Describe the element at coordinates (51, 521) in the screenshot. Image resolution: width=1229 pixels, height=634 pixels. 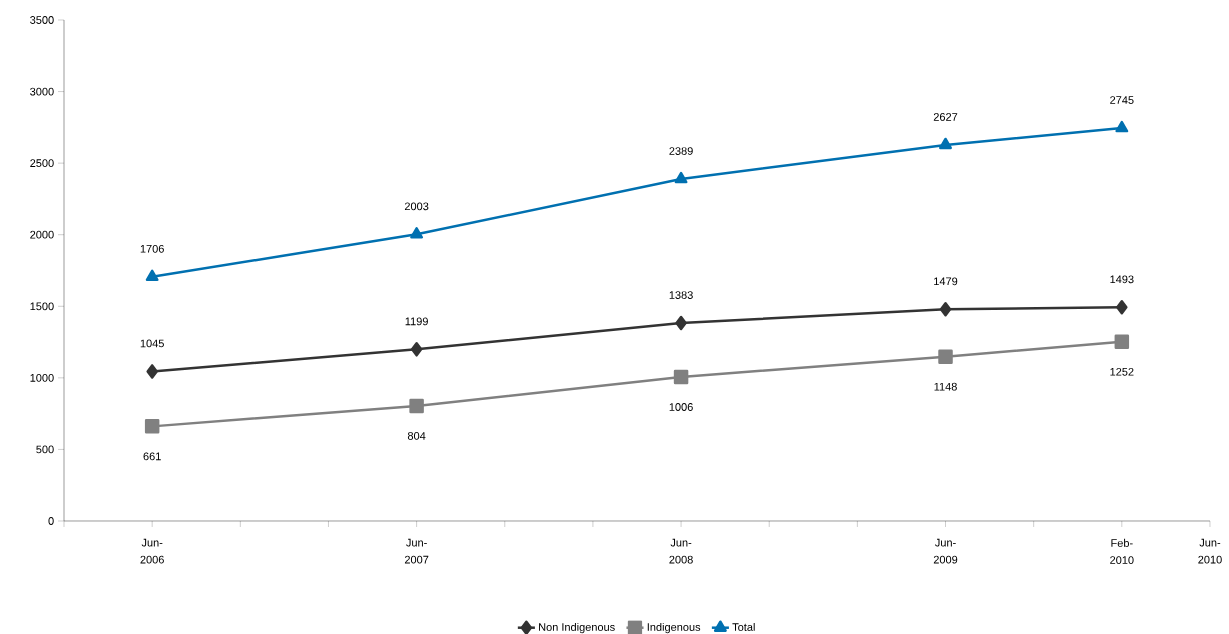
I see `y-tick-label: 0` at that location.